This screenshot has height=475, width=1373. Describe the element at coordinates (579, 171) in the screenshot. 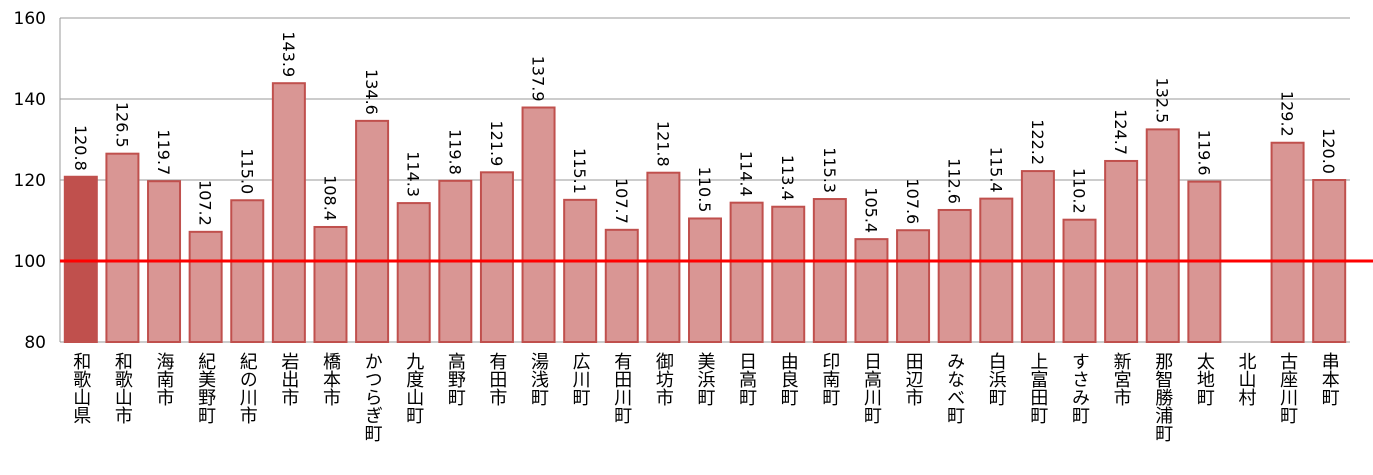

I see `value-label: 115.1` at that location.